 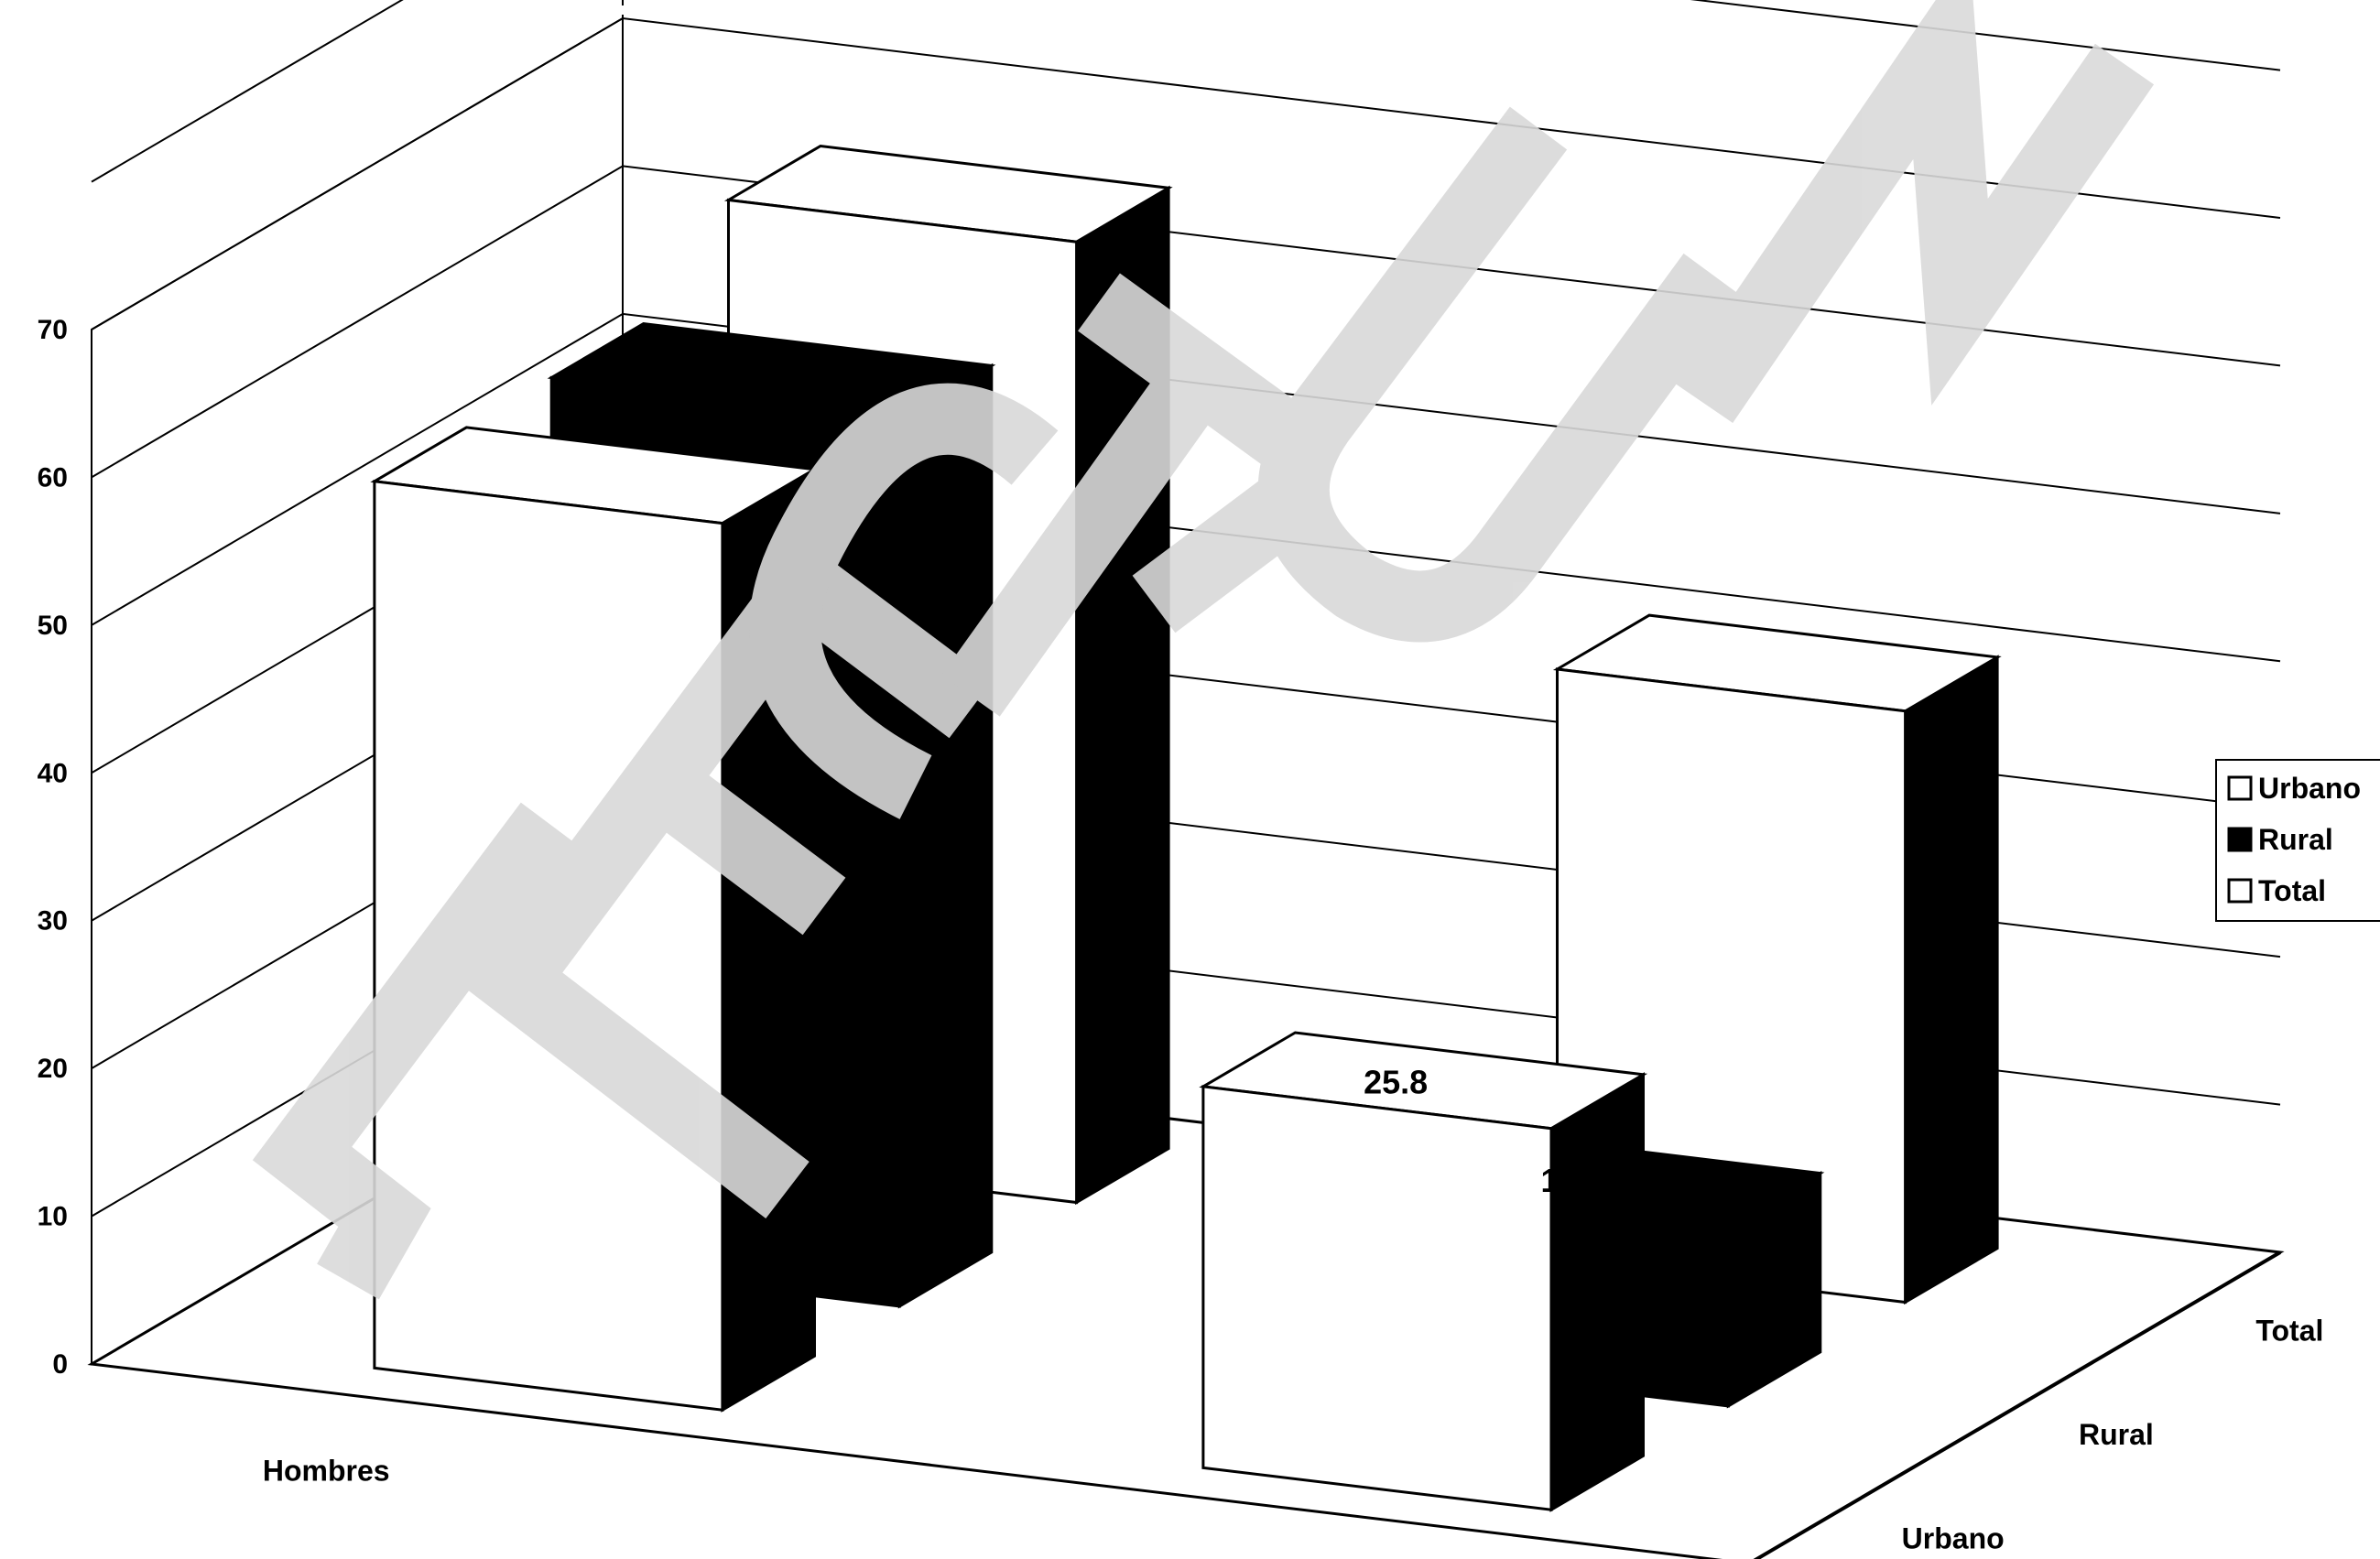 I want to click on bar-urbano-hombres, so click(x=595, y=919).